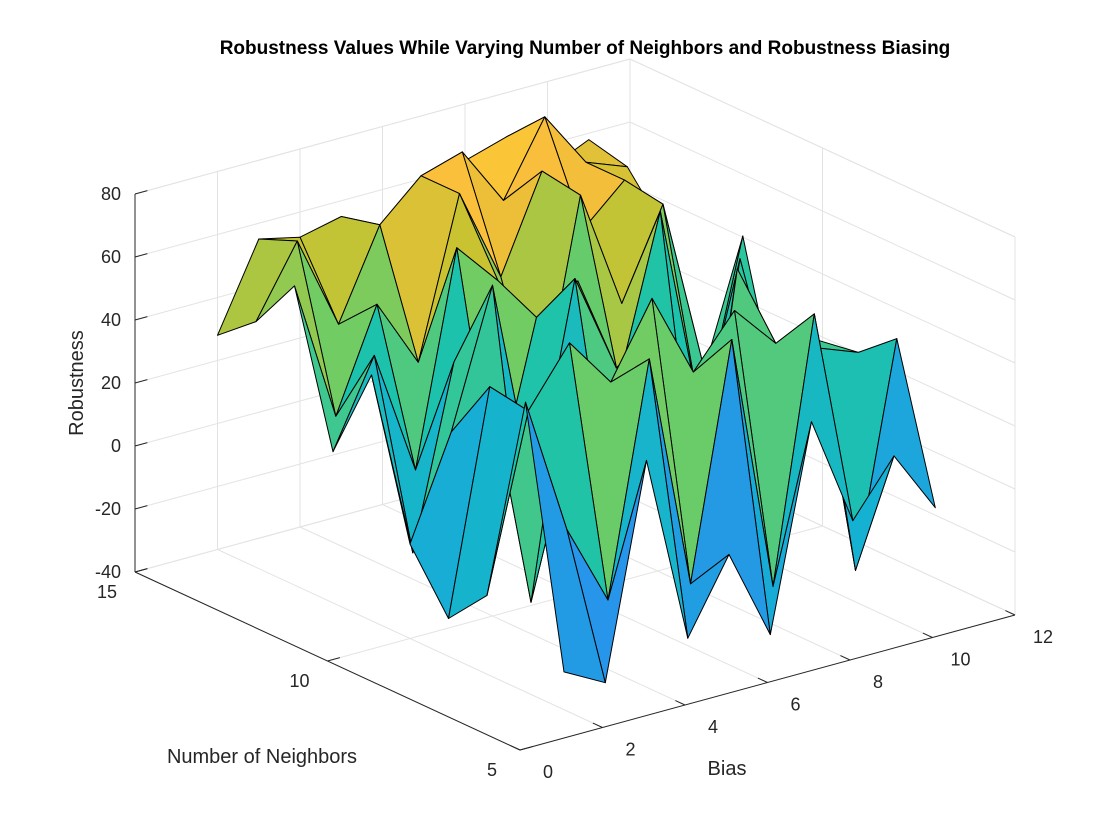  What do you see at coordinates (630, 750) in the screenshot?
I see `x-tick-label: 2` at bounding box center [630, 750].